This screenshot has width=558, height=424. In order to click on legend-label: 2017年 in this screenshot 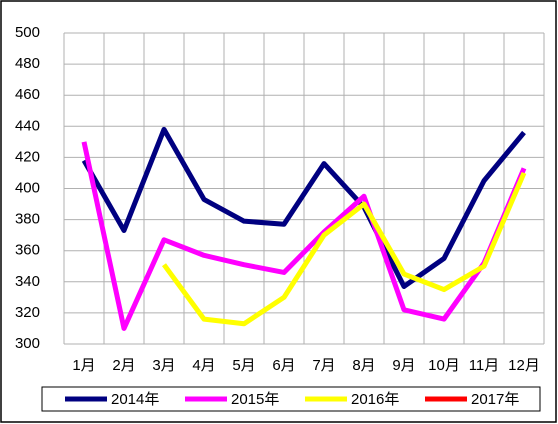, I will do `click(495, 399)`.